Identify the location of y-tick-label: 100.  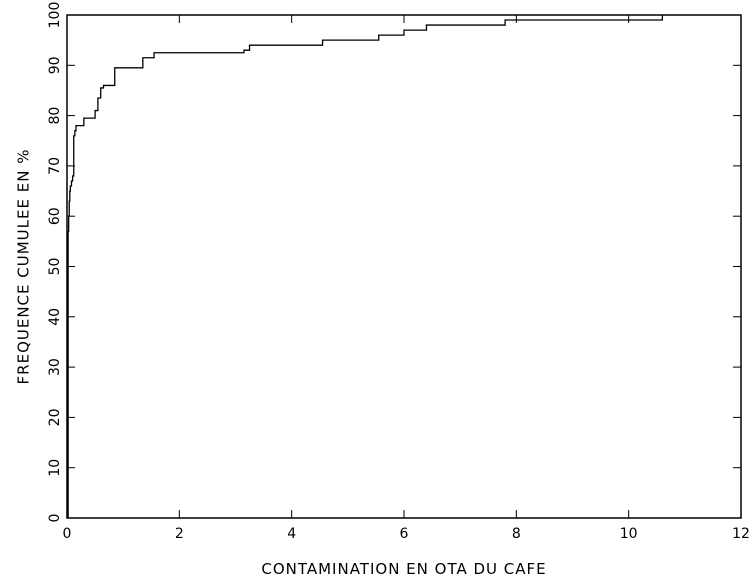
(55, 15).